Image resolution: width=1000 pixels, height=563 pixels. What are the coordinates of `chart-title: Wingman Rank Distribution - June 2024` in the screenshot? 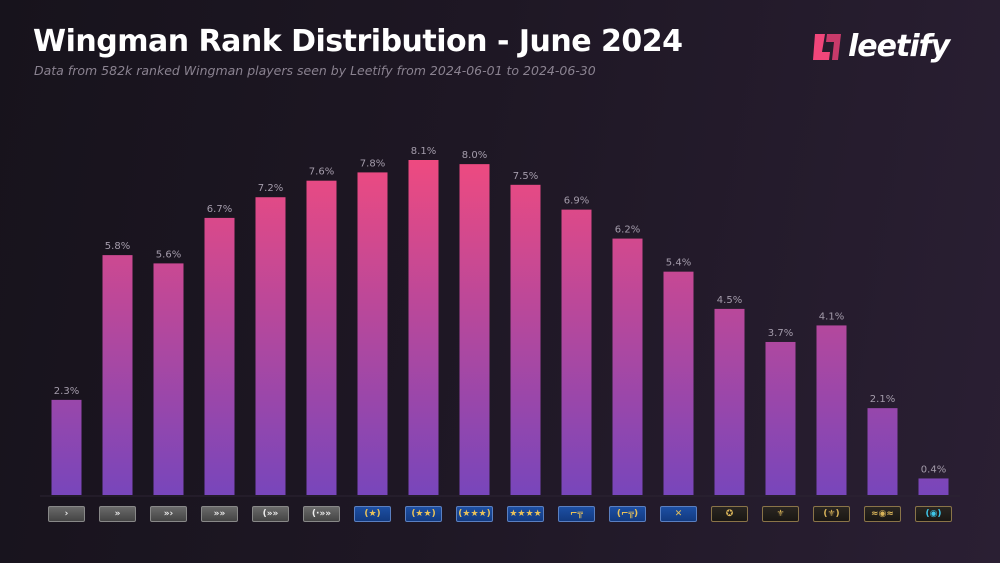 It's located at (358, 41).